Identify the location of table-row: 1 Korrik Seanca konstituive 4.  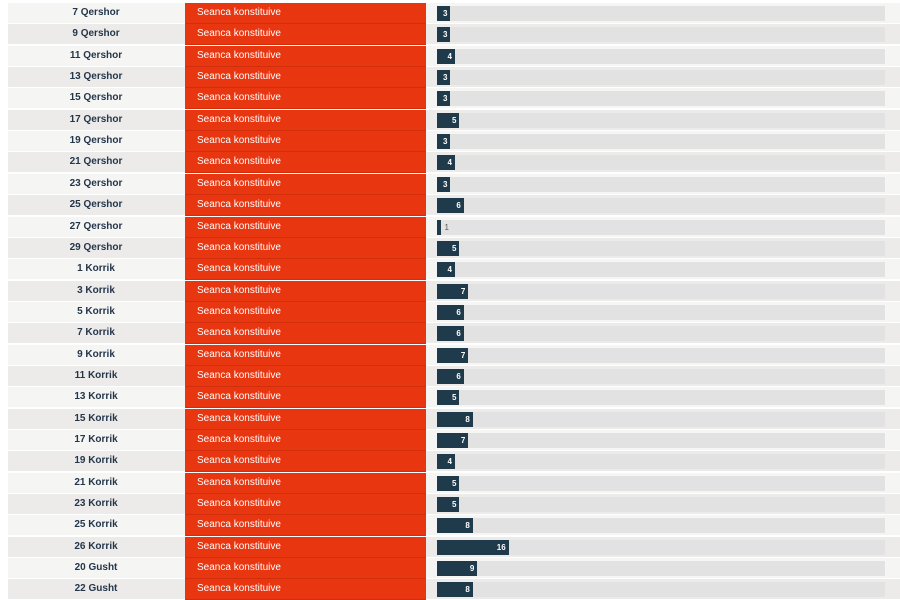
(454, 270).